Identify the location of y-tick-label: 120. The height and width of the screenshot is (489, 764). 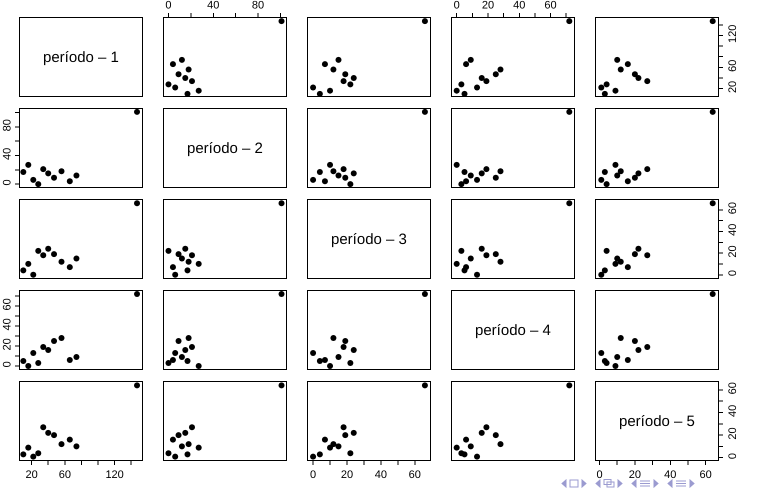
(733, 34).